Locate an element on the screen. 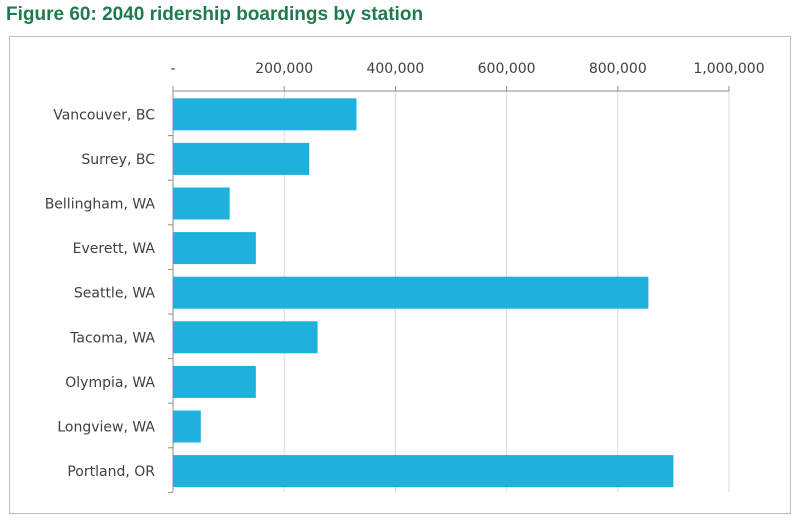 This screenshot has height=520, width=800. y-tick-label: Everett, WA is located at coordinates (114, 249).